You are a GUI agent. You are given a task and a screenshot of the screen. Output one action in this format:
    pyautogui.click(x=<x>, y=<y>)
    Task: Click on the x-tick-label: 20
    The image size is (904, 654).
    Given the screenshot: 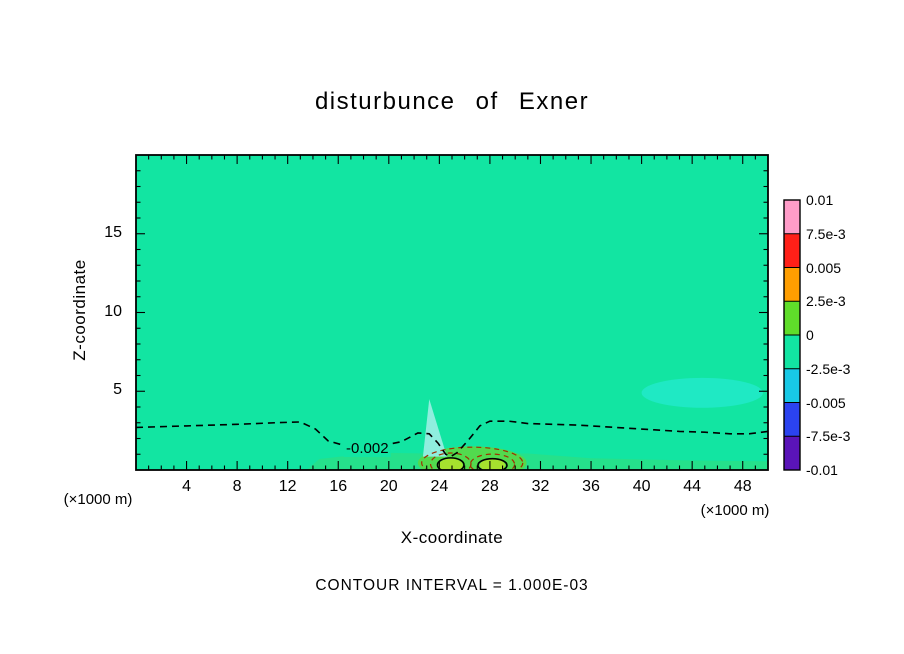 What is the action you would take?
    pyautogui.click(x=388, y=486)
    